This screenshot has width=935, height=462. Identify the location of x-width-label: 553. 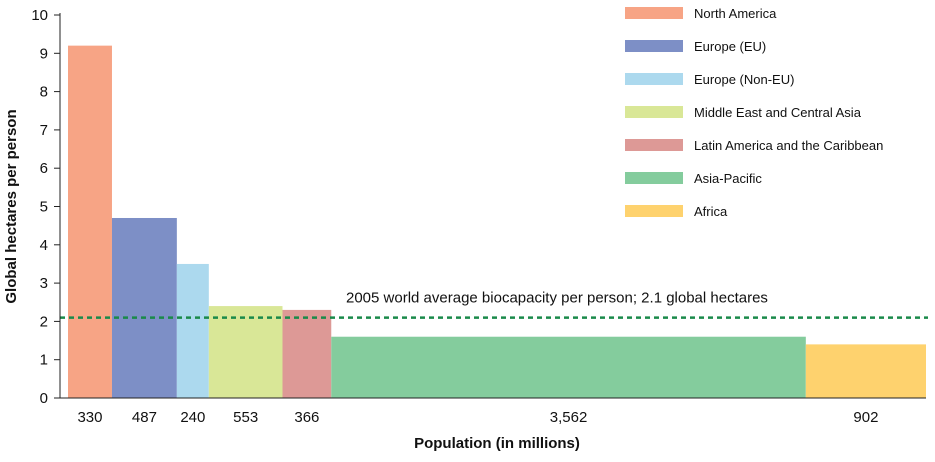
(245, 417).